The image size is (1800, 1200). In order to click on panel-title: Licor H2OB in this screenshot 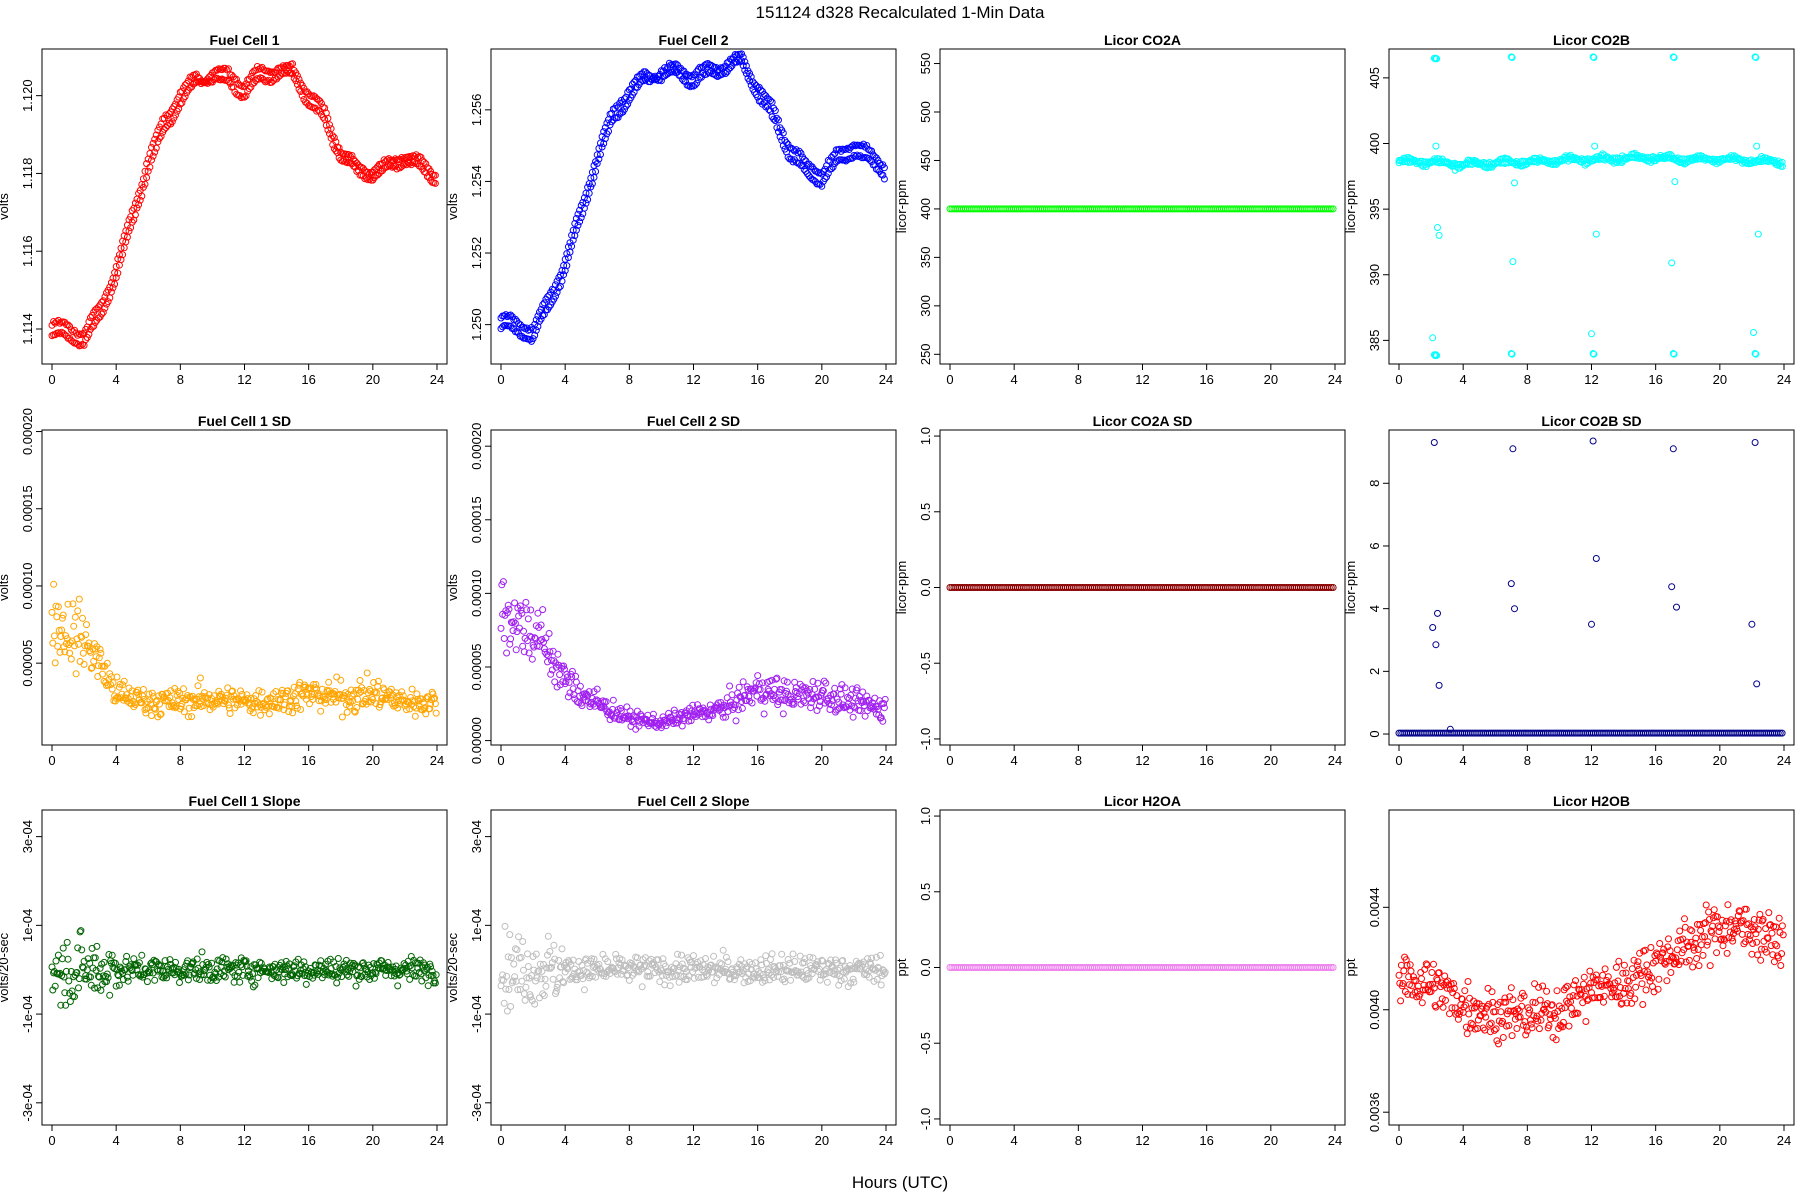, I will do `click(1591, 801)`.